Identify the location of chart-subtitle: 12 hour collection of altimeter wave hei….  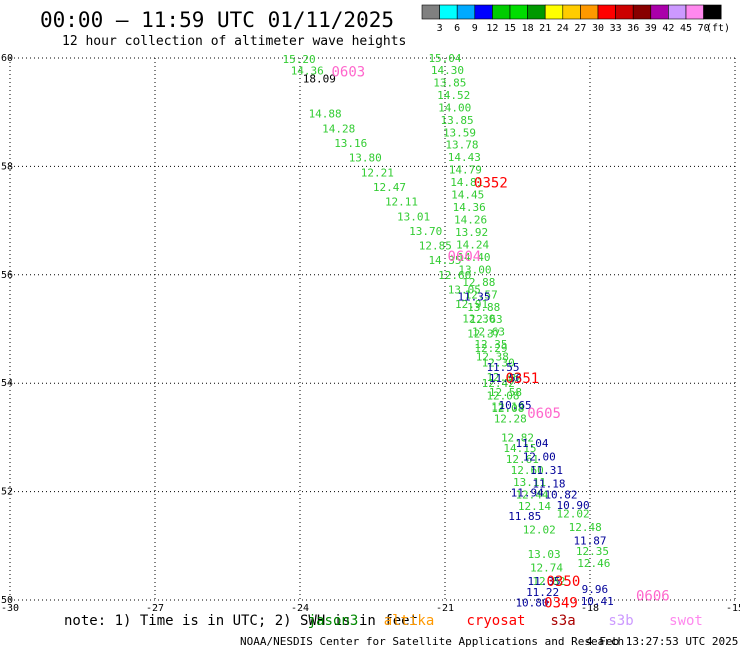
(234, 41).